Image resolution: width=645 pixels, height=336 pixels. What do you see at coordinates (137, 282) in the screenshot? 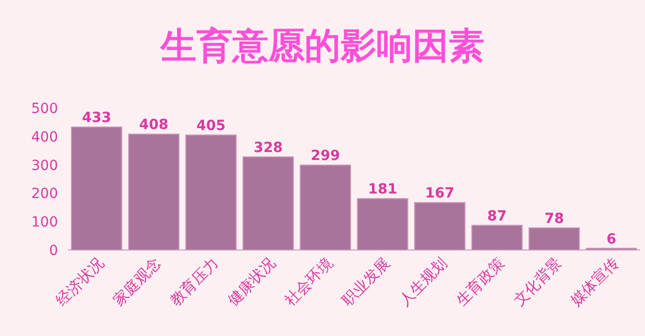
I see `x-tick-label: 家庭观念` at bounding box center [137, 282].